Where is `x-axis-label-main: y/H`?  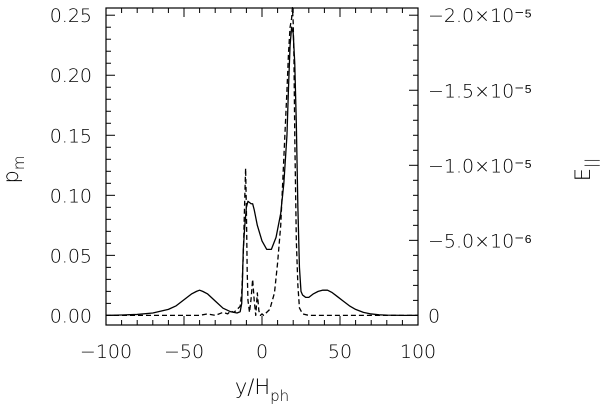 x-axis-label-main: y/H is located at coordinates (252, 387).